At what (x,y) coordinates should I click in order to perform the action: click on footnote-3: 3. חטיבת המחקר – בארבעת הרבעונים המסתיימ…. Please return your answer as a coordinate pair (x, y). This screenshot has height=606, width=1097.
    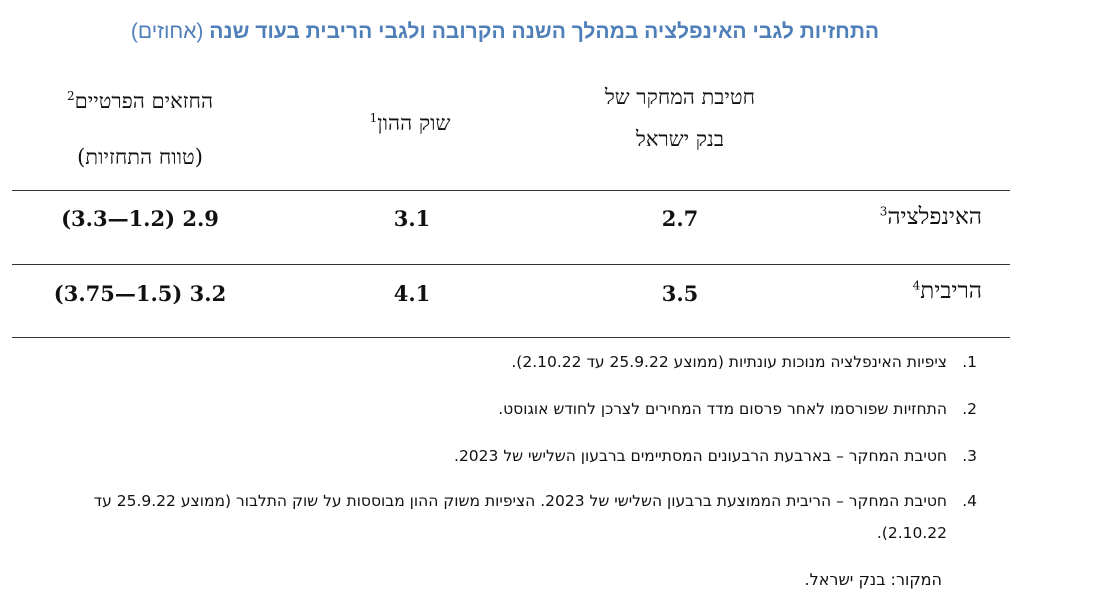
    Looking at the image, I should click on (715, 456).